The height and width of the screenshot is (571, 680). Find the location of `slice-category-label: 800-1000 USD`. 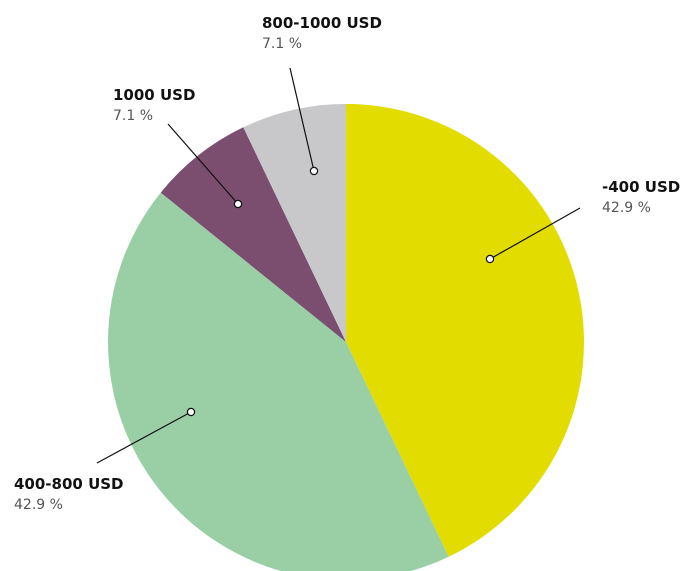

slice-category-label: 800-1000 USD is located at coordinates (322, 23).